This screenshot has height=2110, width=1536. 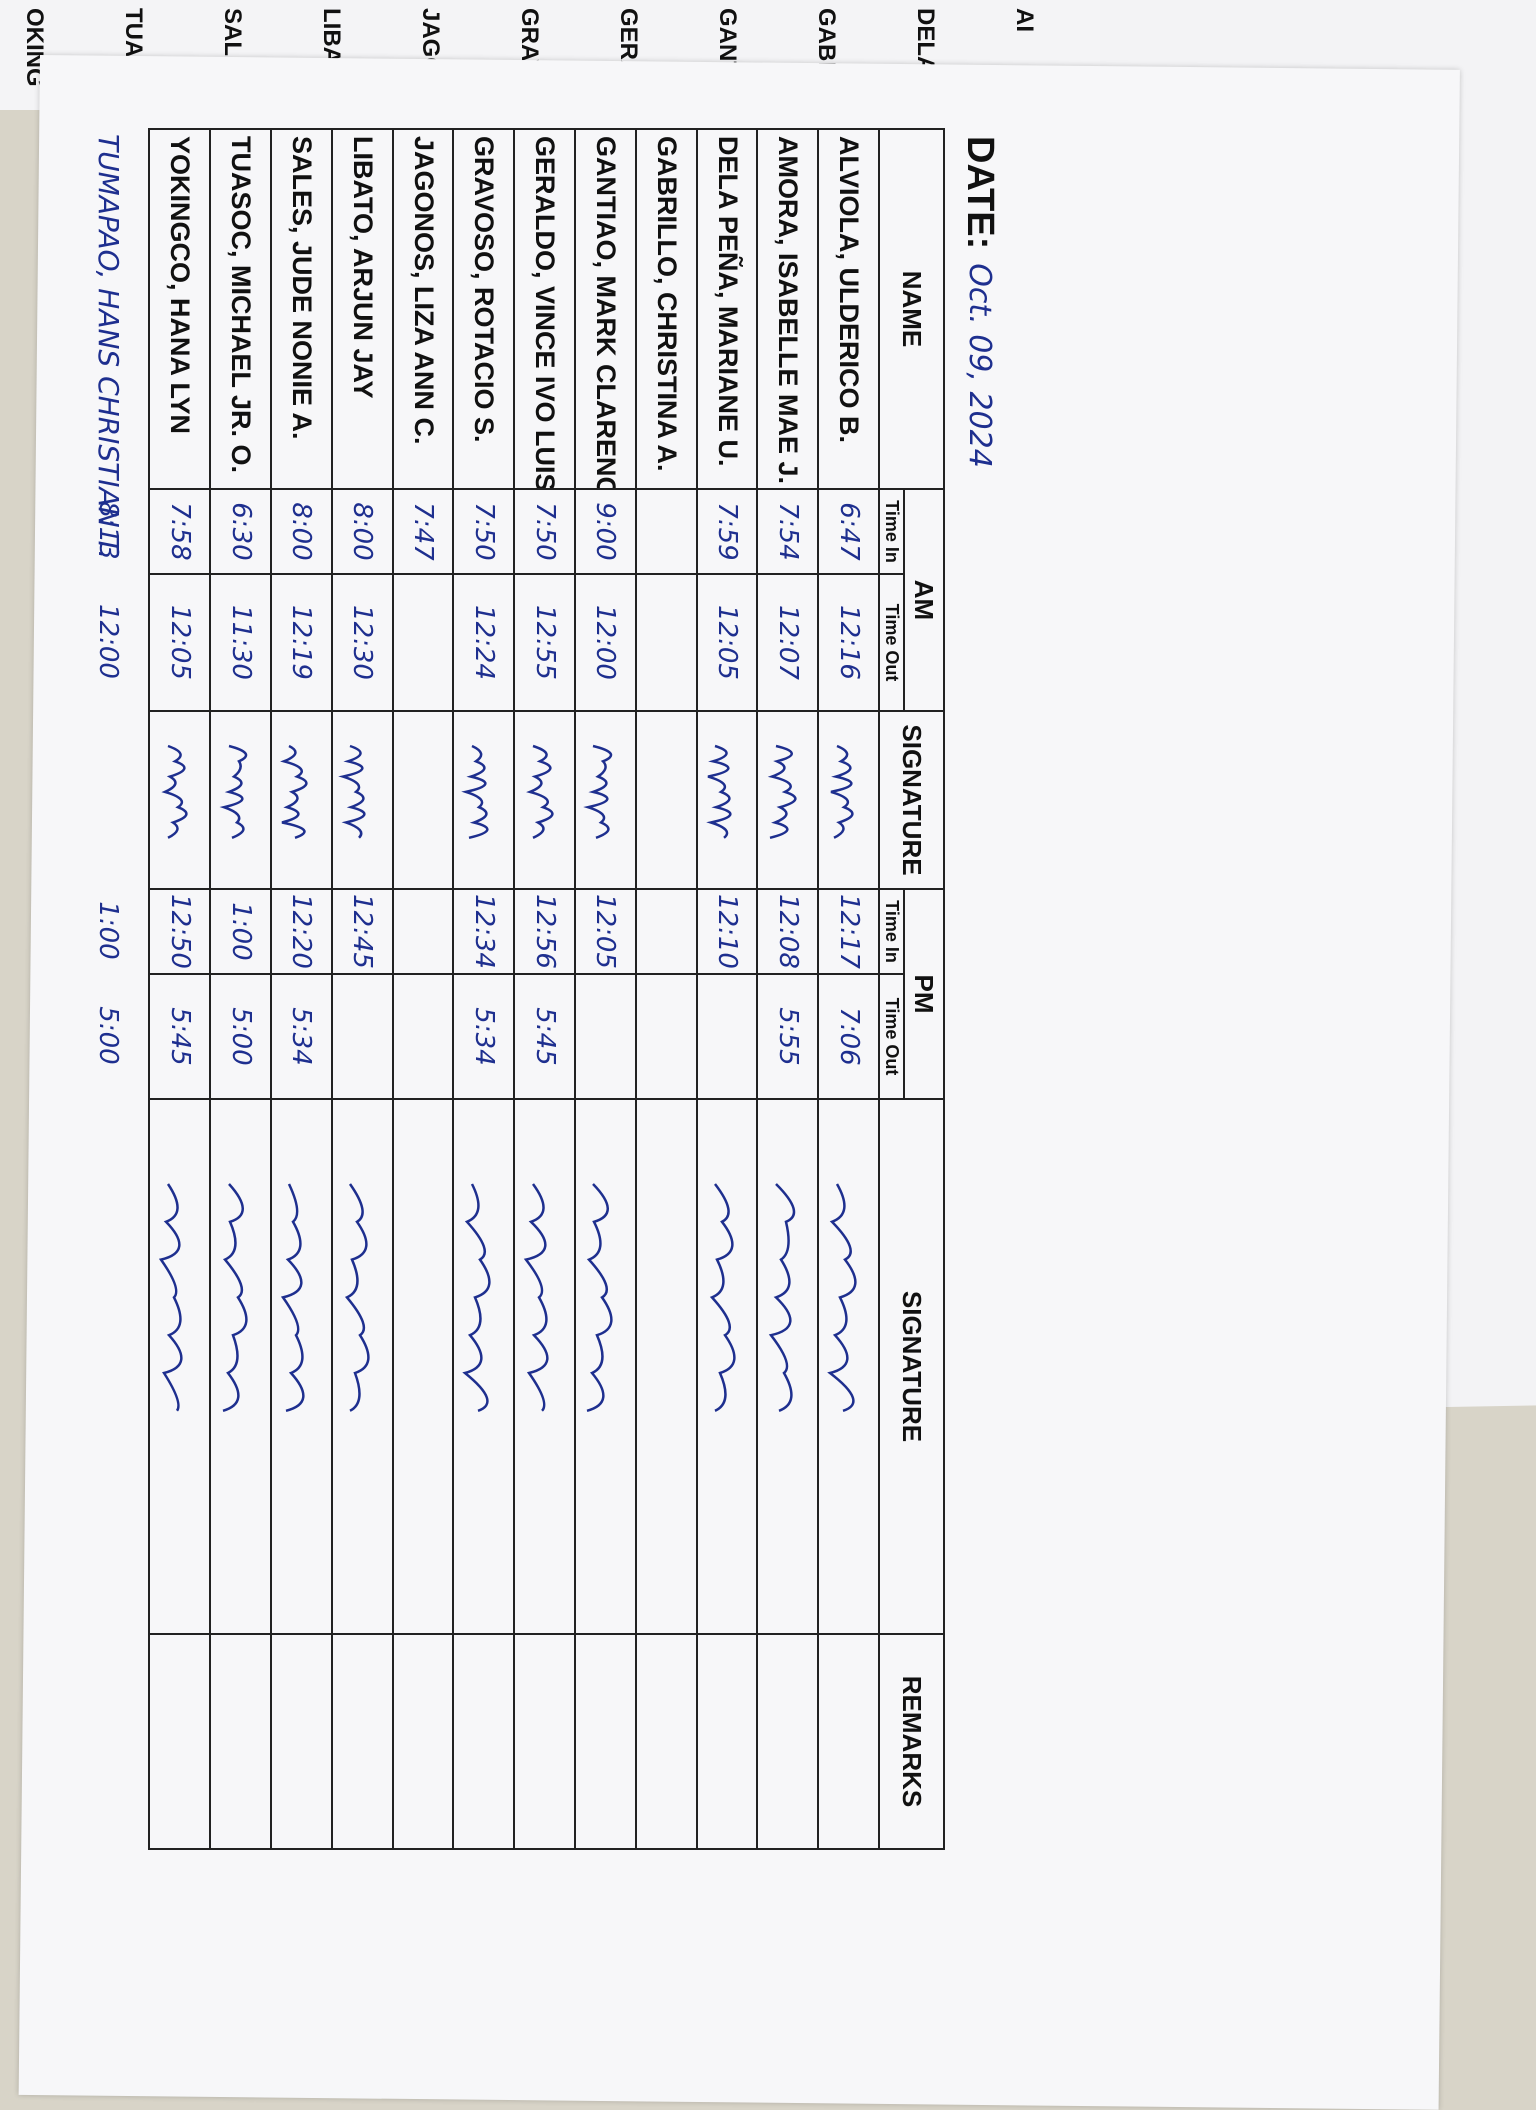 What do you see at coordinates (241, 931) in the screenshot?
I see `time-cell: 1:00` at bounding box center [241, 931].